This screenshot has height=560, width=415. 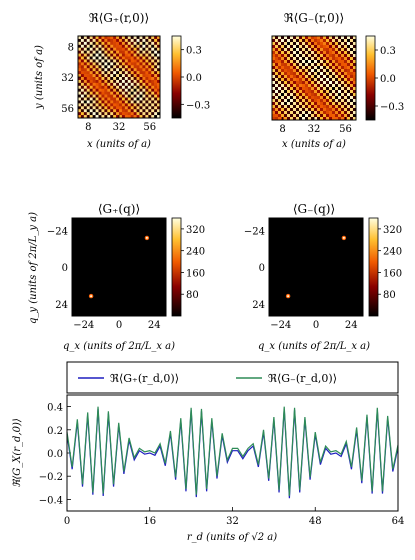 I want to click on x-tick-label: 32, so click(x=232, y=521).